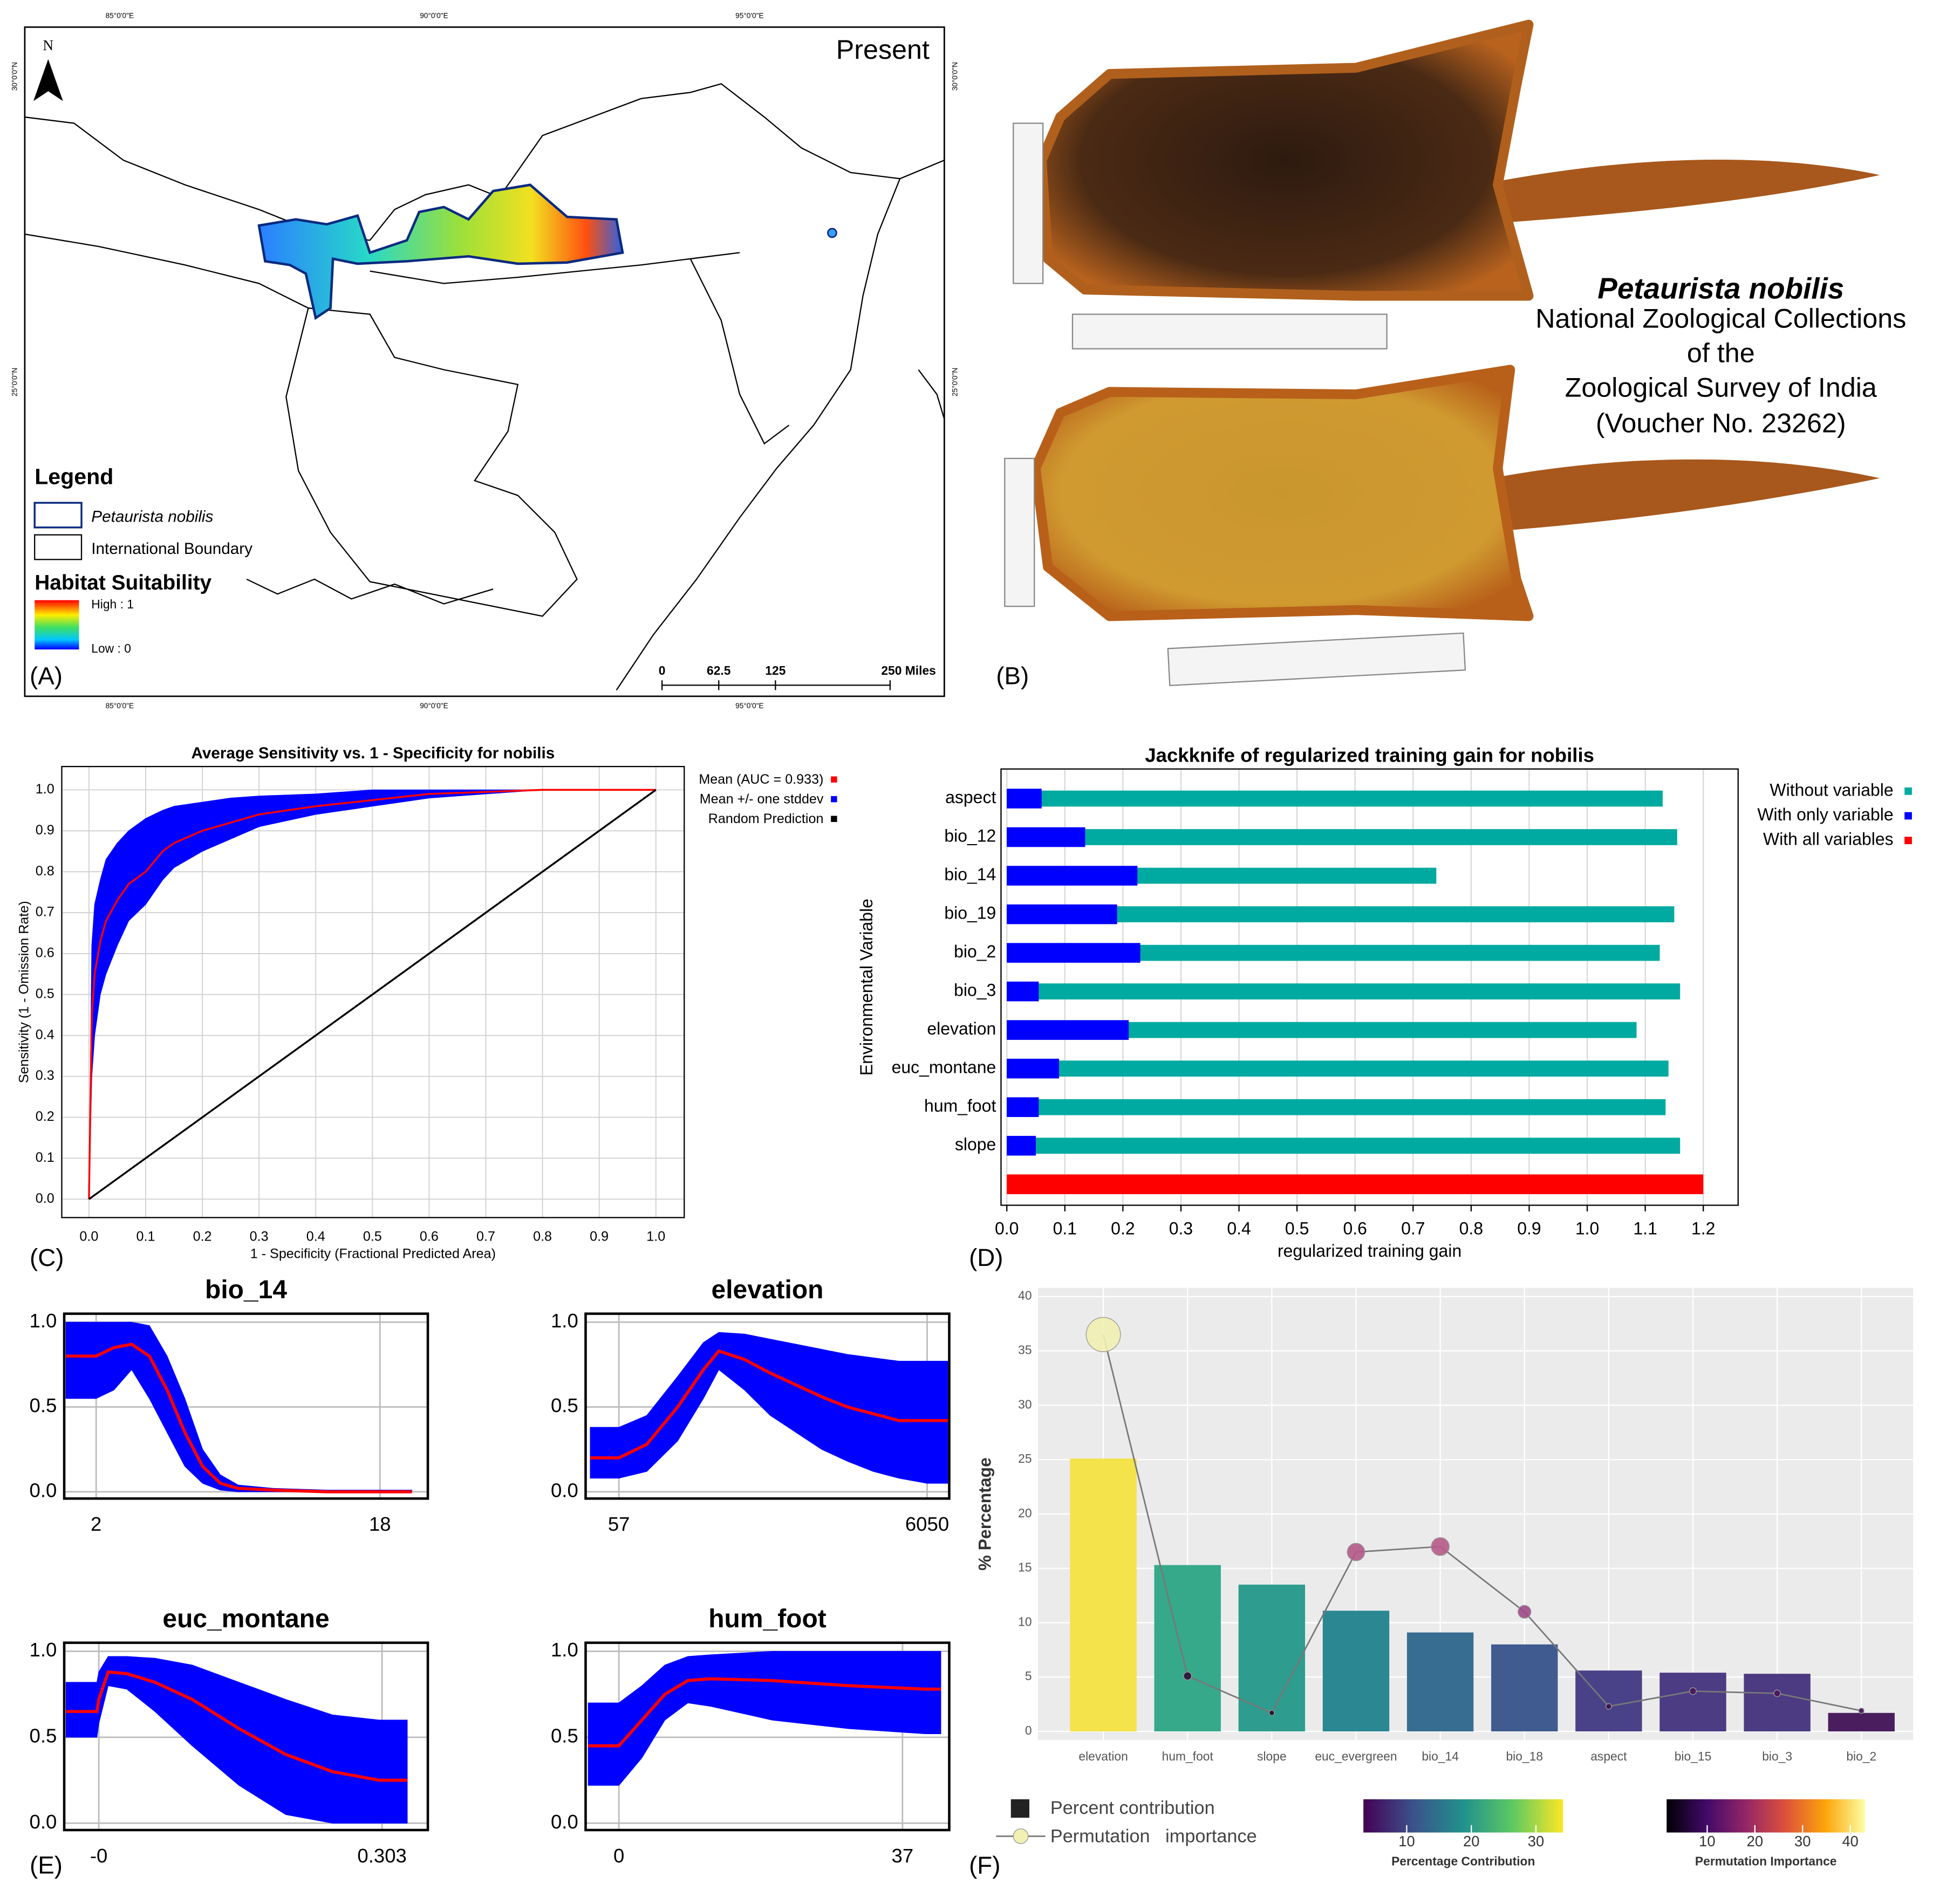 Image resolution: width=1933 pixels, height=1904 pixels. Describe the element at coordinates (1828, 839) in the screenshot. I see `legend-label: With all variables` at that location.